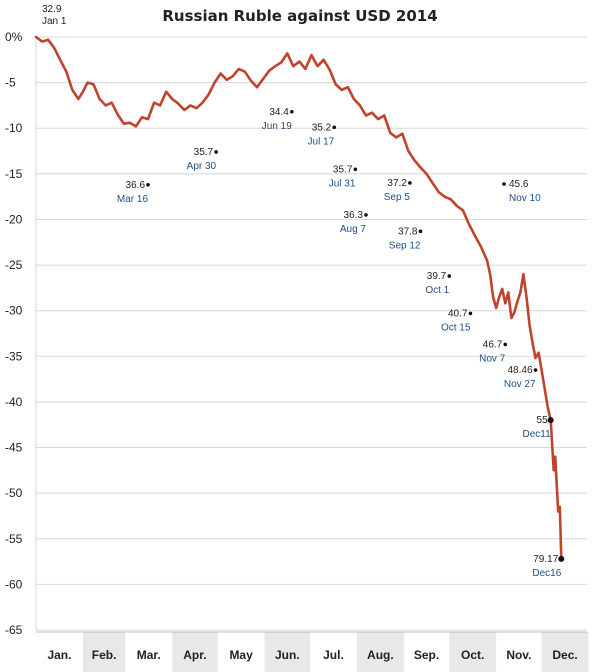 The width and height of the screenshot is (600, 672). I want to click on annotation: 36.6 Mar 16, so click(133, 192).